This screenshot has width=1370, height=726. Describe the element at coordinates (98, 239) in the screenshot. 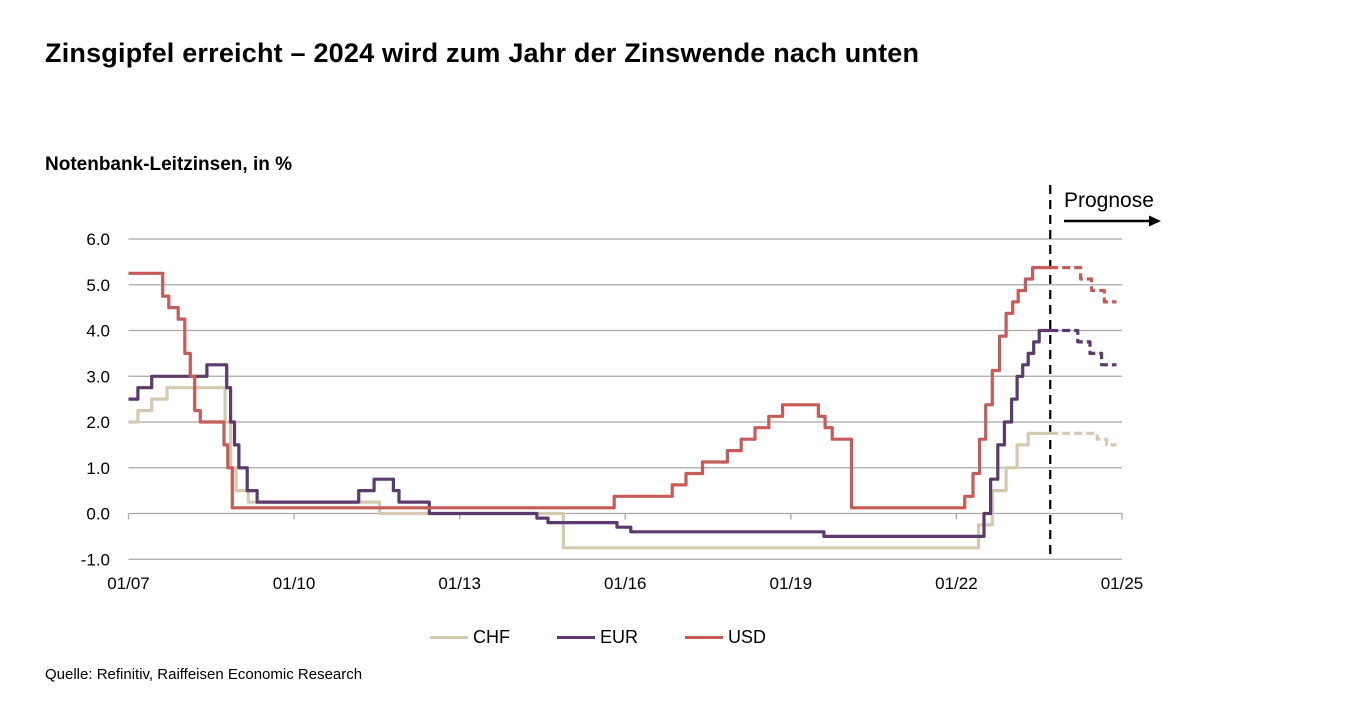

I see `y-axis-label: 6.0` at that location.